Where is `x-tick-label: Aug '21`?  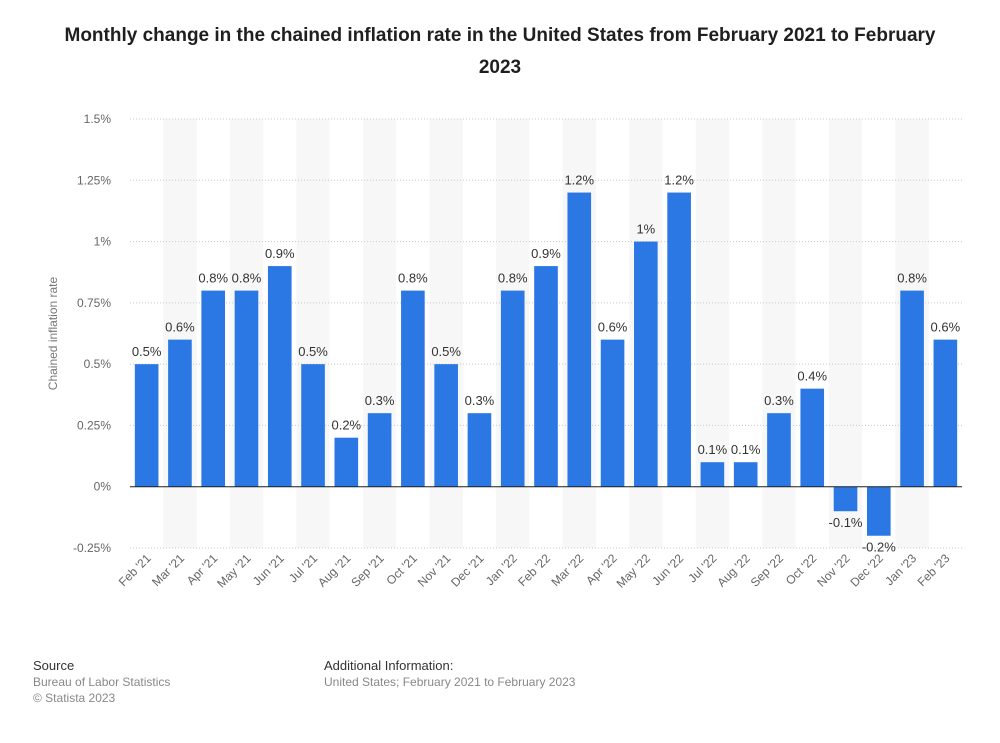 x-tick-label: Aug '21 is located at coordinates (334, 570).